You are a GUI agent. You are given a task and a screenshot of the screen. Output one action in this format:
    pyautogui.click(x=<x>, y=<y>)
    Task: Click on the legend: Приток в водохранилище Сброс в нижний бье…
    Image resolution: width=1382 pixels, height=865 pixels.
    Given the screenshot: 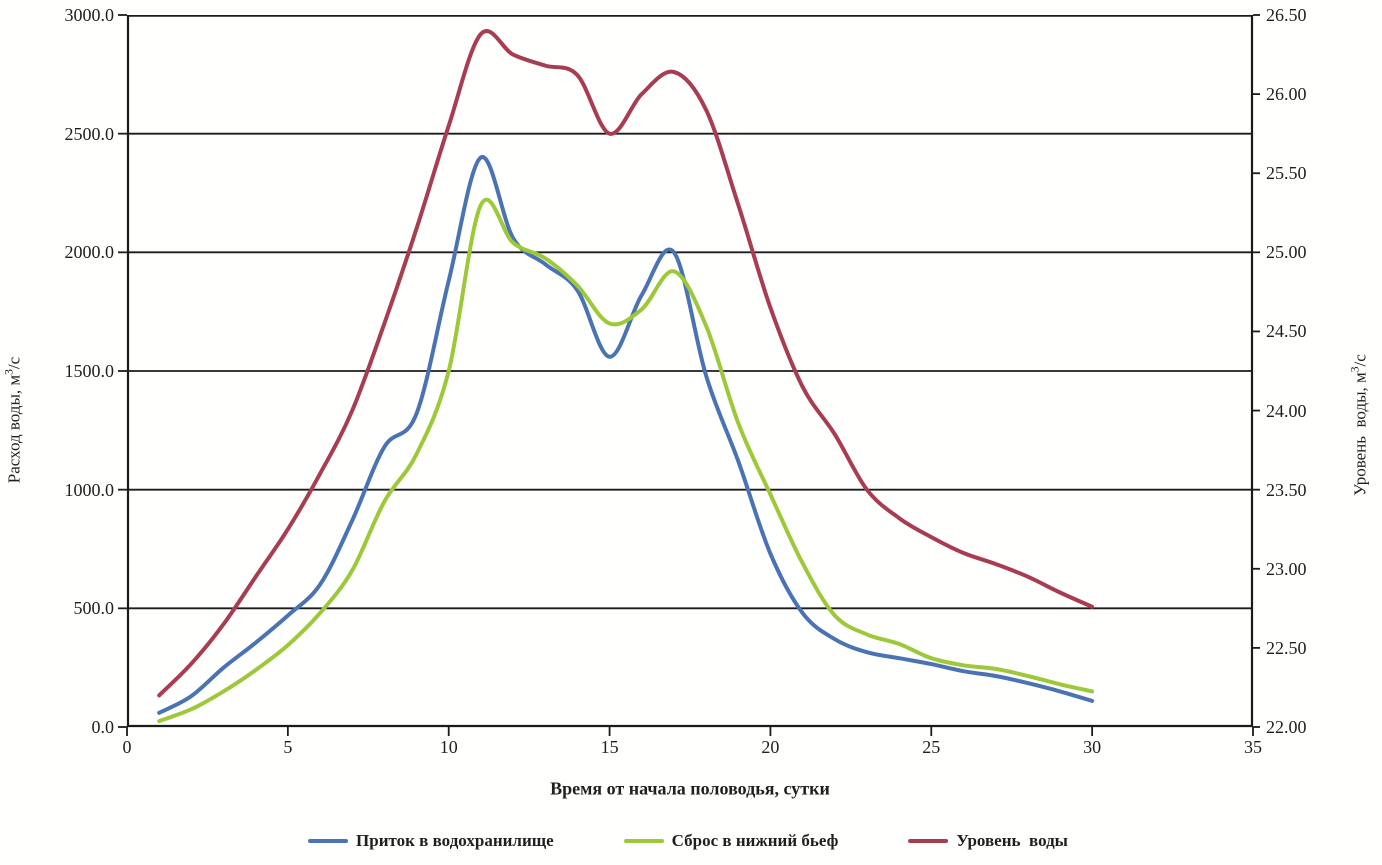 What is the action you would take?
    pyautogui.click(x=688, y=841)
    